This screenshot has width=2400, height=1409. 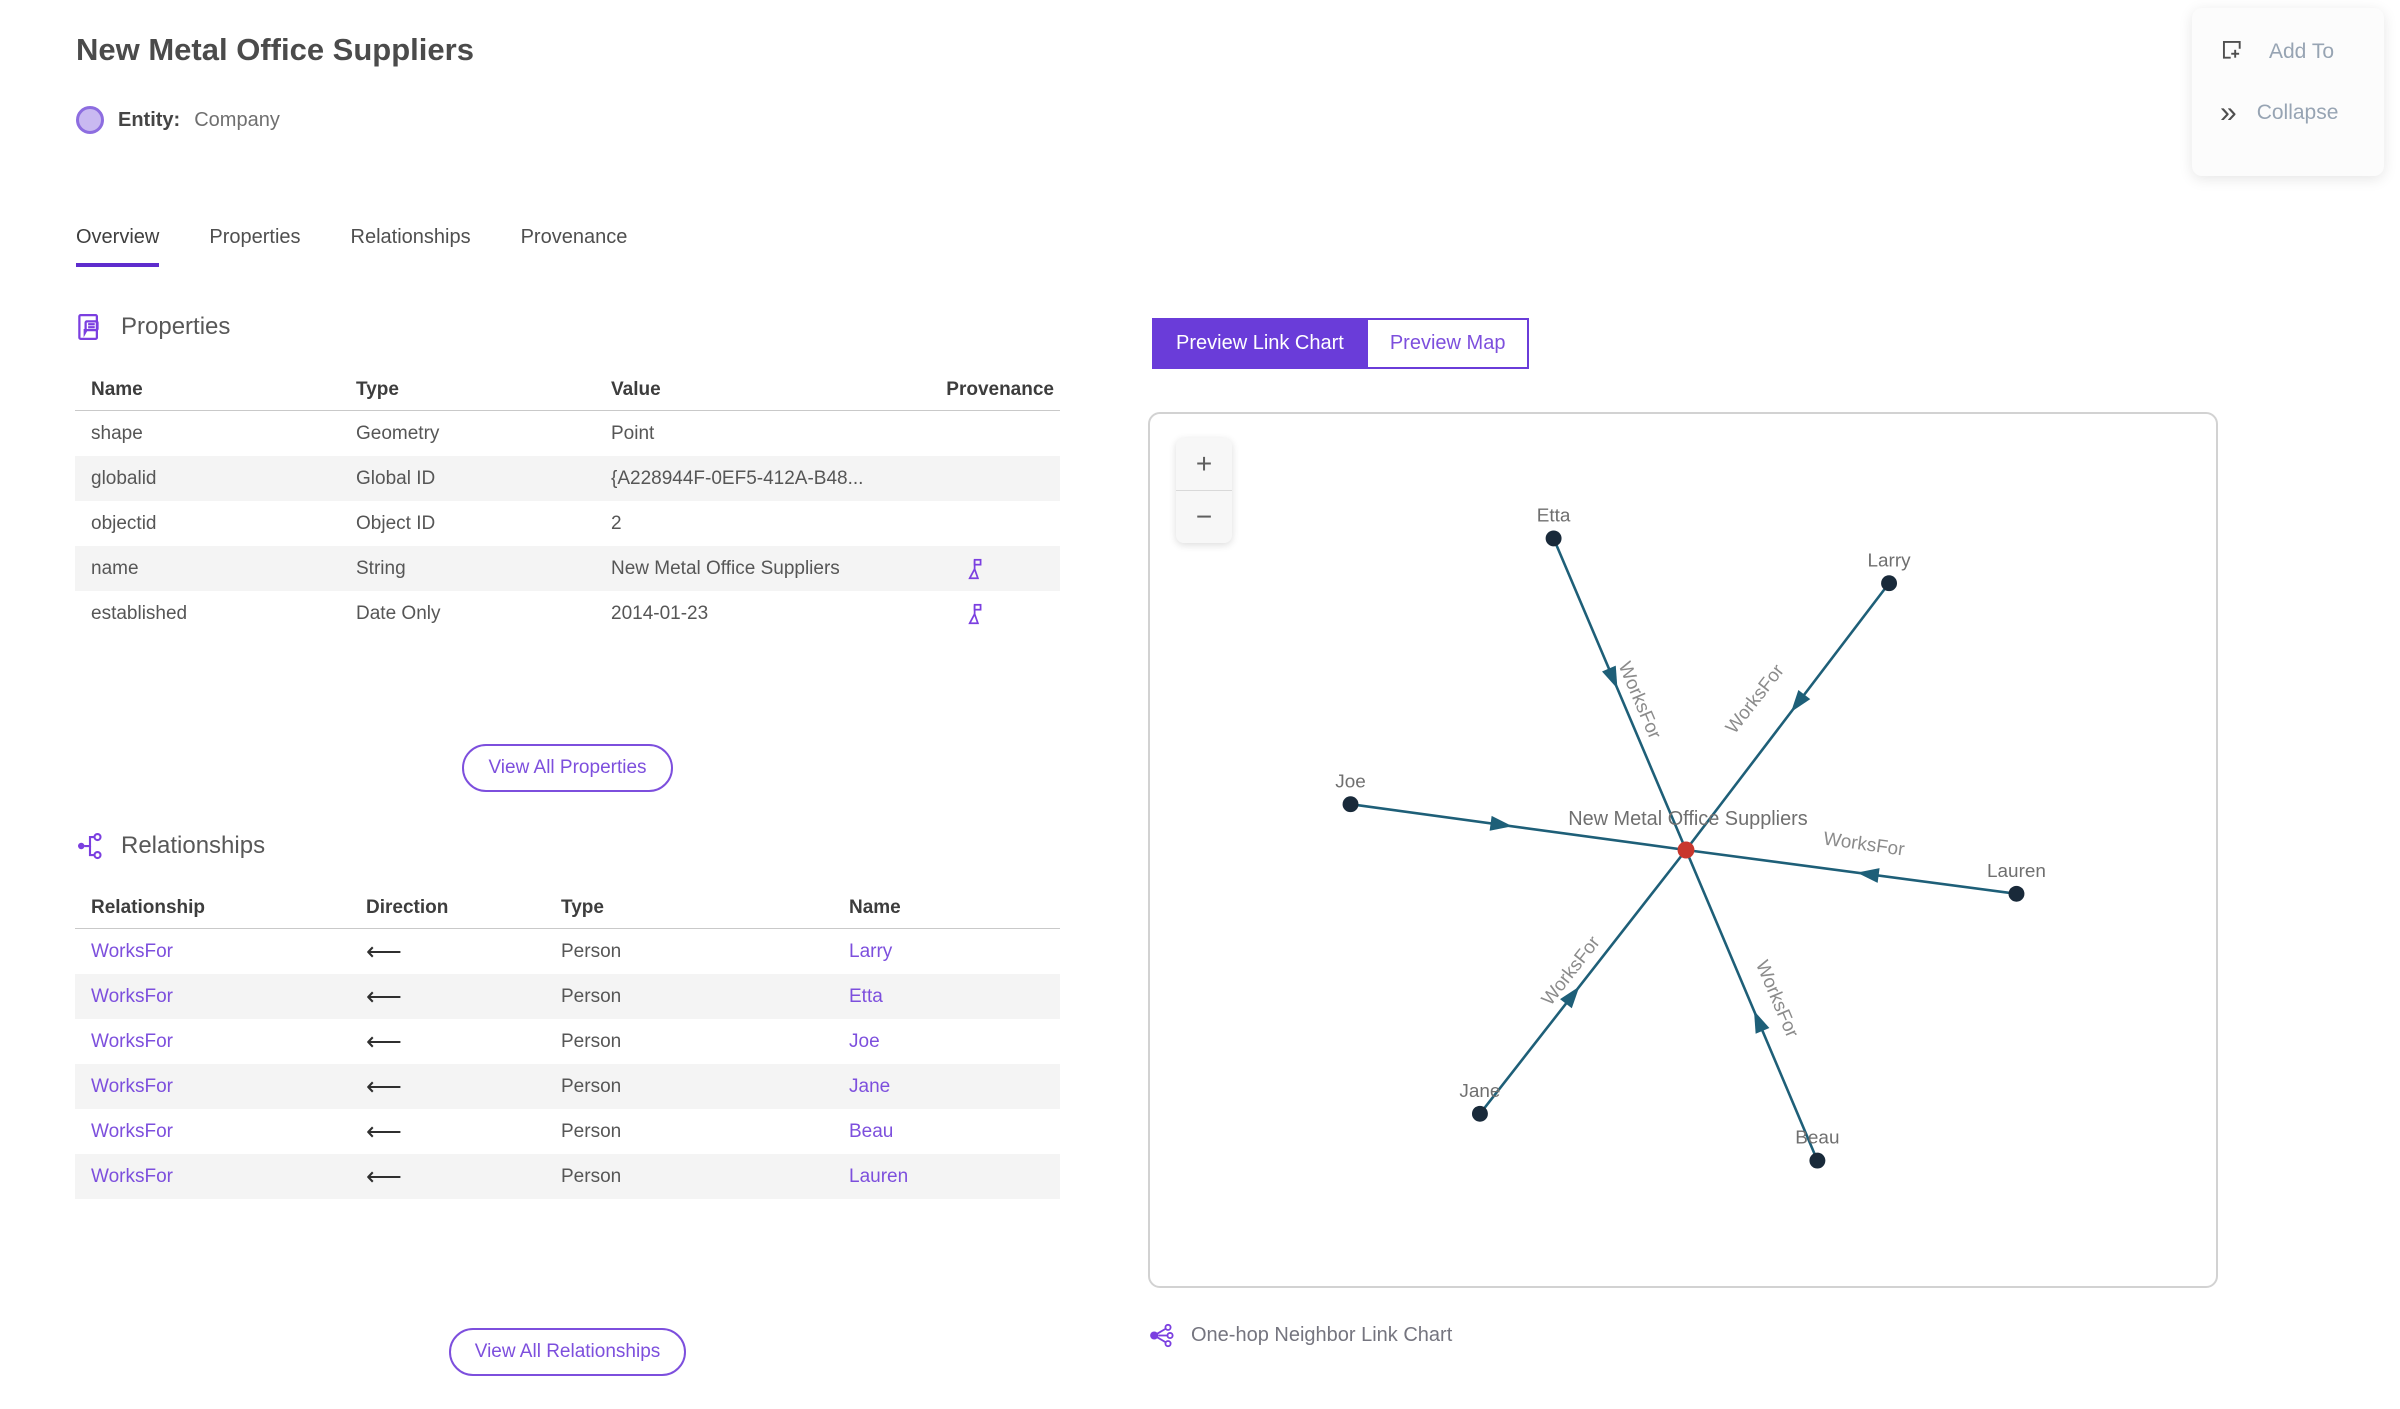 What do you see at coordinates (1479, 1091) in the screenshot?
I see `node-label-jane: Jane` at bounding box center [1479, 1091].